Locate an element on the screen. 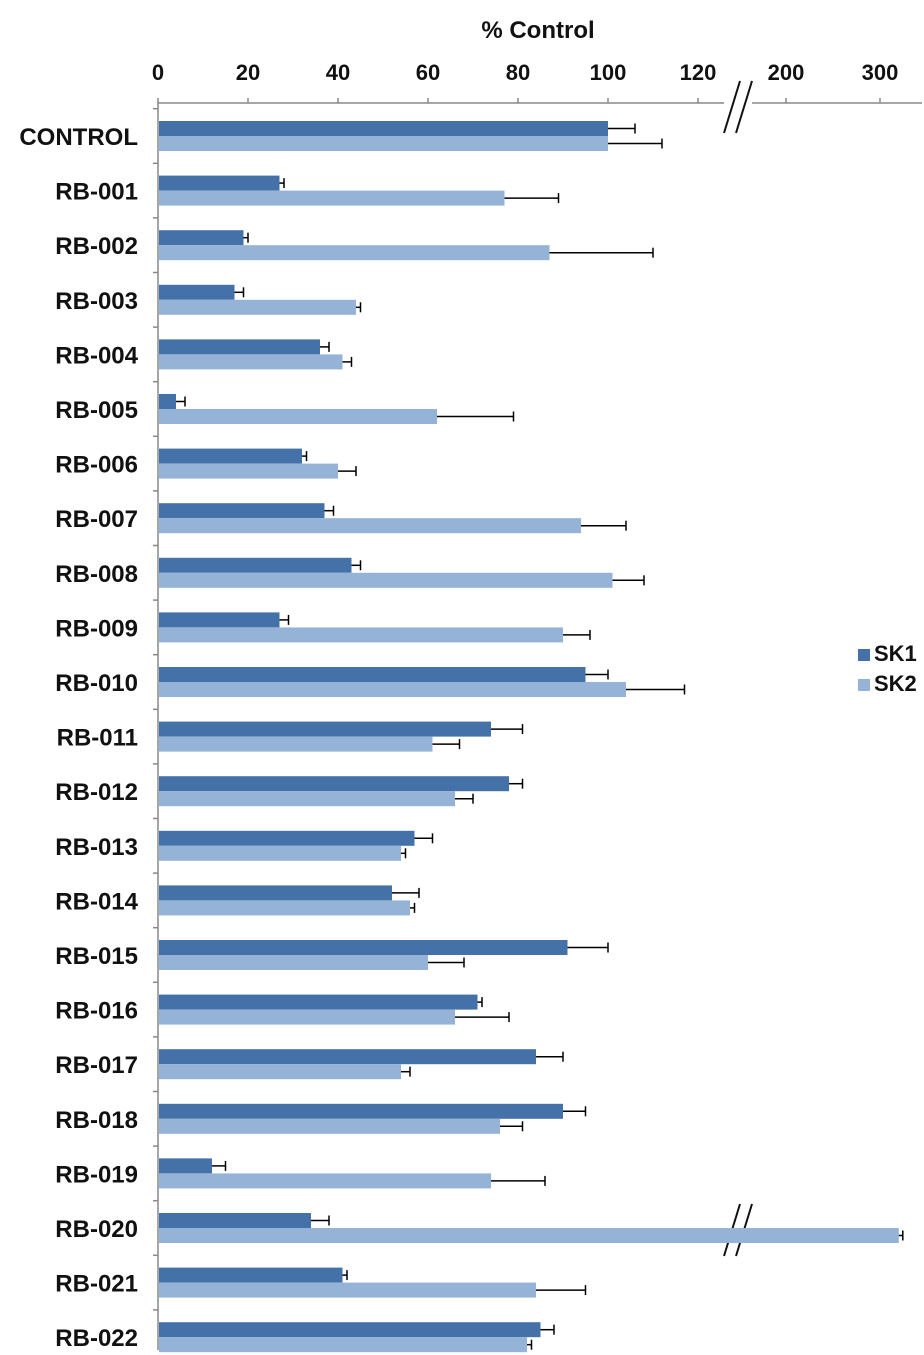 The height and width of the screenshot is (1355, 924). category-label: RB-019 is located at coordinates (96, 1174).